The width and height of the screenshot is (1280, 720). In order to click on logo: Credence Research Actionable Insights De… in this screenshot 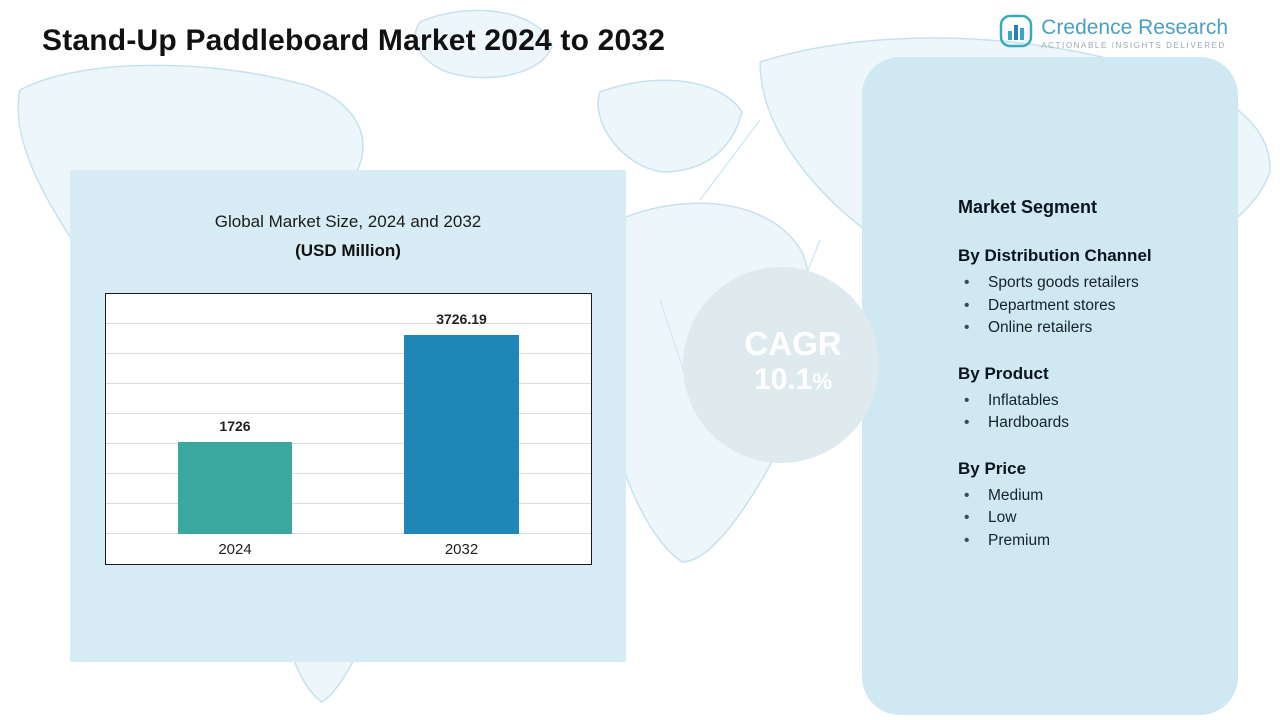, I will do `click(1113, 33)`.